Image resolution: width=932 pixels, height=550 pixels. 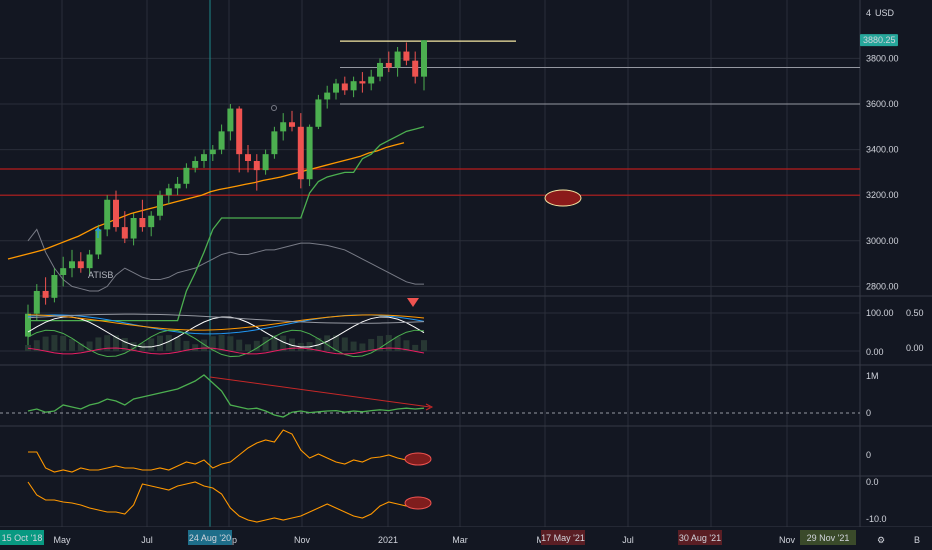 What do you see at coordinates (430, 396) in the screenshot?
I see `volume-oscillator-pane` at bounding box center [430, 396].